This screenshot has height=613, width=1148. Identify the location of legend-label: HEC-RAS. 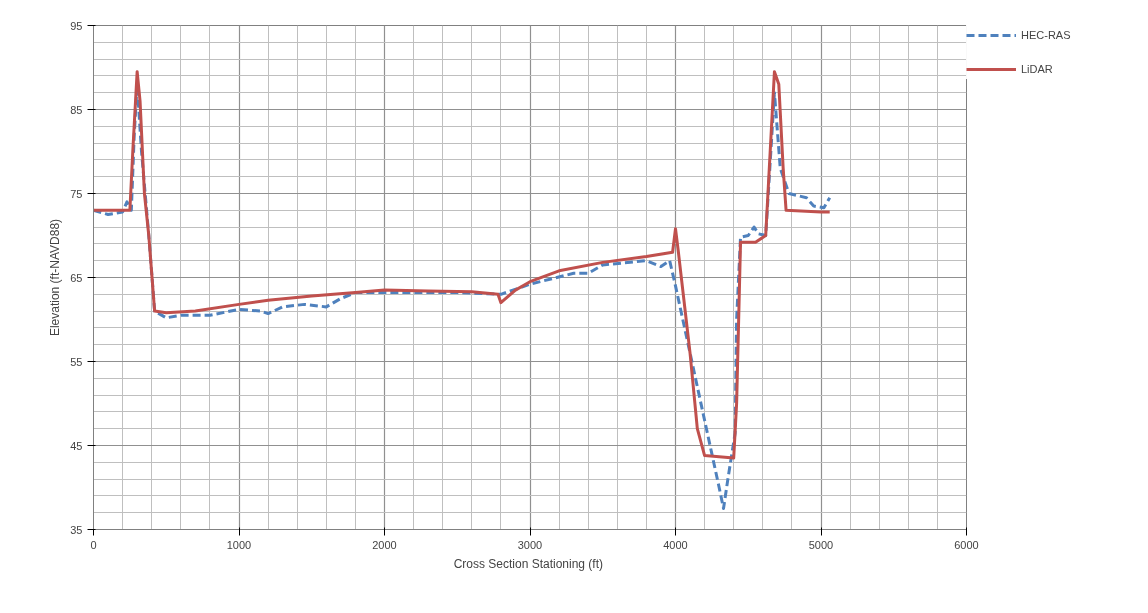
(1046, 35).